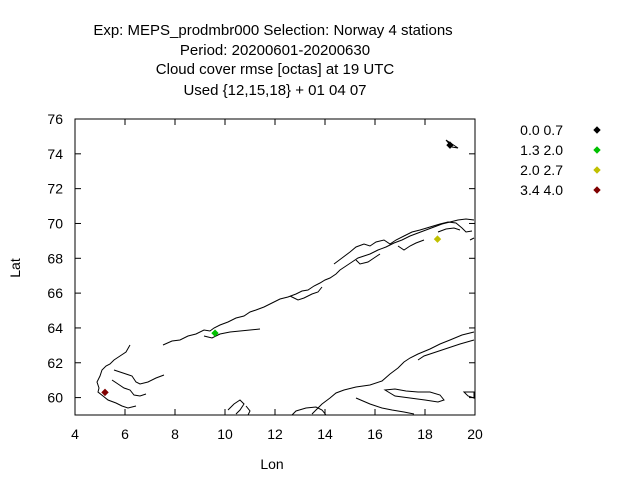 The height and width of the screenshot is (480, 640). What do you see at coordinates (55, 398) in the screenshot?
I see `y-tick-label: 60` at bounding box center [55, 398].